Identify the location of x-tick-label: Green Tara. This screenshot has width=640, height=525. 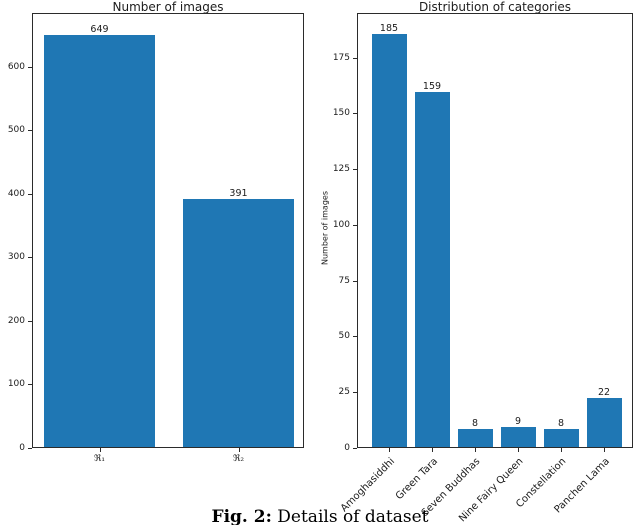
(416, 479).